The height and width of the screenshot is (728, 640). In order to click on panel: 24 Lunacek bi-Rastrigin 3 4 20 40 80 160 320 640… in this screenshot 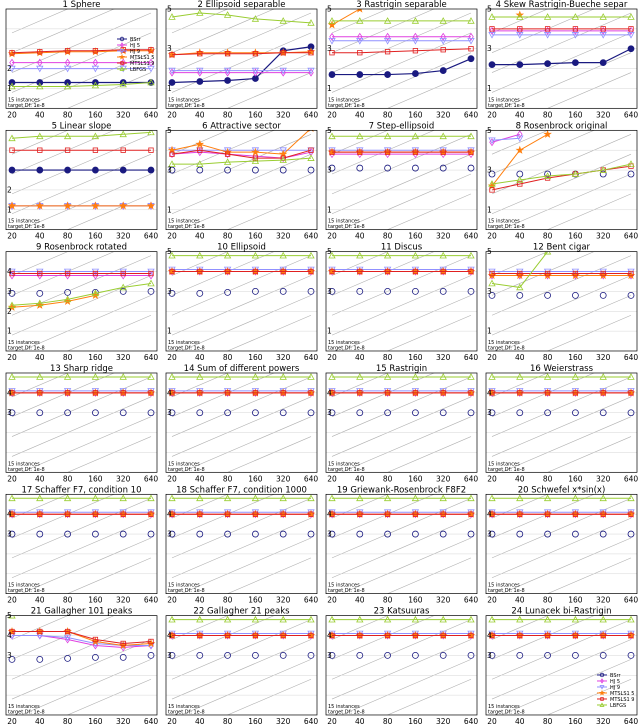, I will do `click(561, 666)`.